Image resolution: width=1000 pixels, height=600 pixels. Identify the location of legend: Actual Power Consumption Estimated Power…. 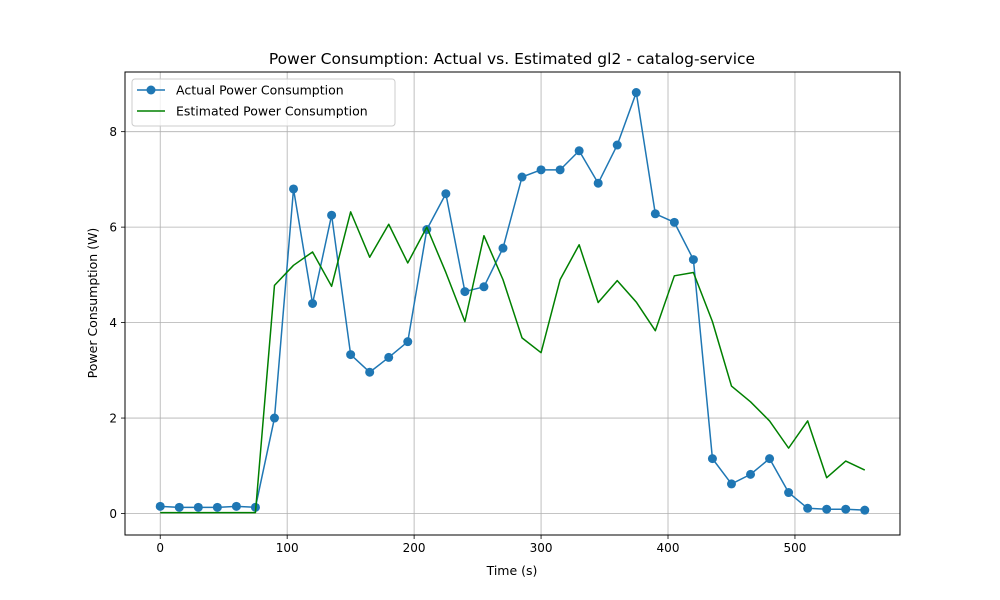
(263, 102).